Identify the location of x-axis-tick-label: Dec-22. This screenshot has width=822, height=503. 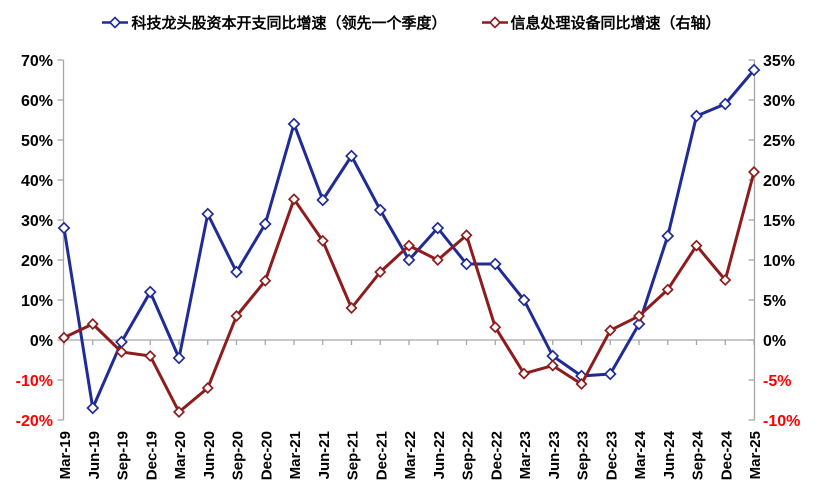
(496, 455).